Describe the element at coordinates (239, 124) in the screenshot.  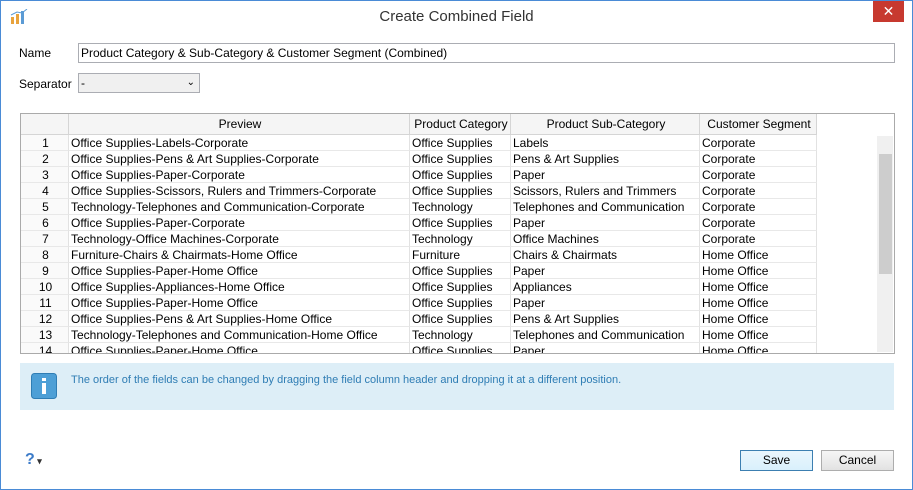
I see `column-header: Preview` at that location.